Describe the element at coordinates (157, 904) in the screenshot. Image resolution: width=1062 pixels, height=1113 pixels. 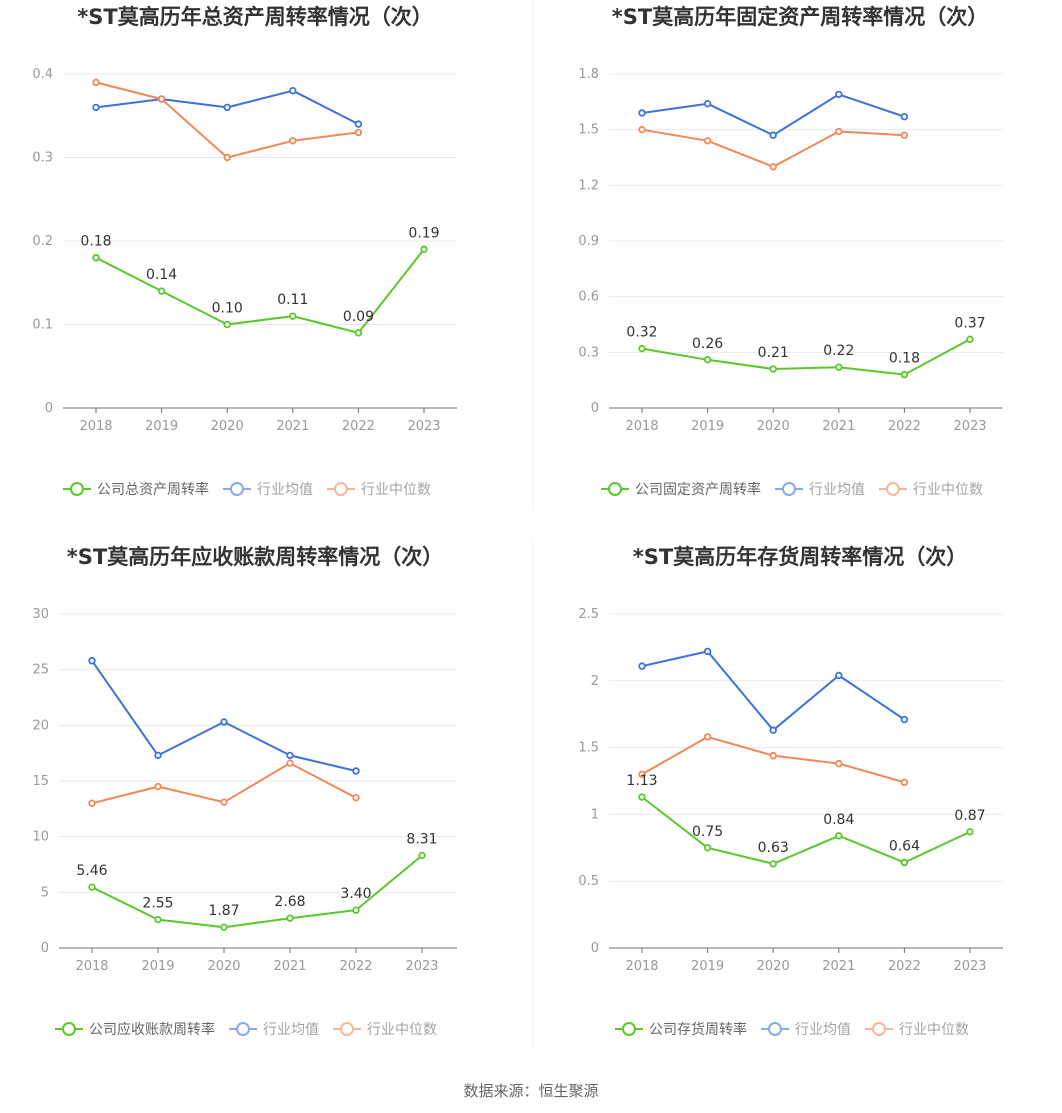
I see `data-label: 2.55` at that location.